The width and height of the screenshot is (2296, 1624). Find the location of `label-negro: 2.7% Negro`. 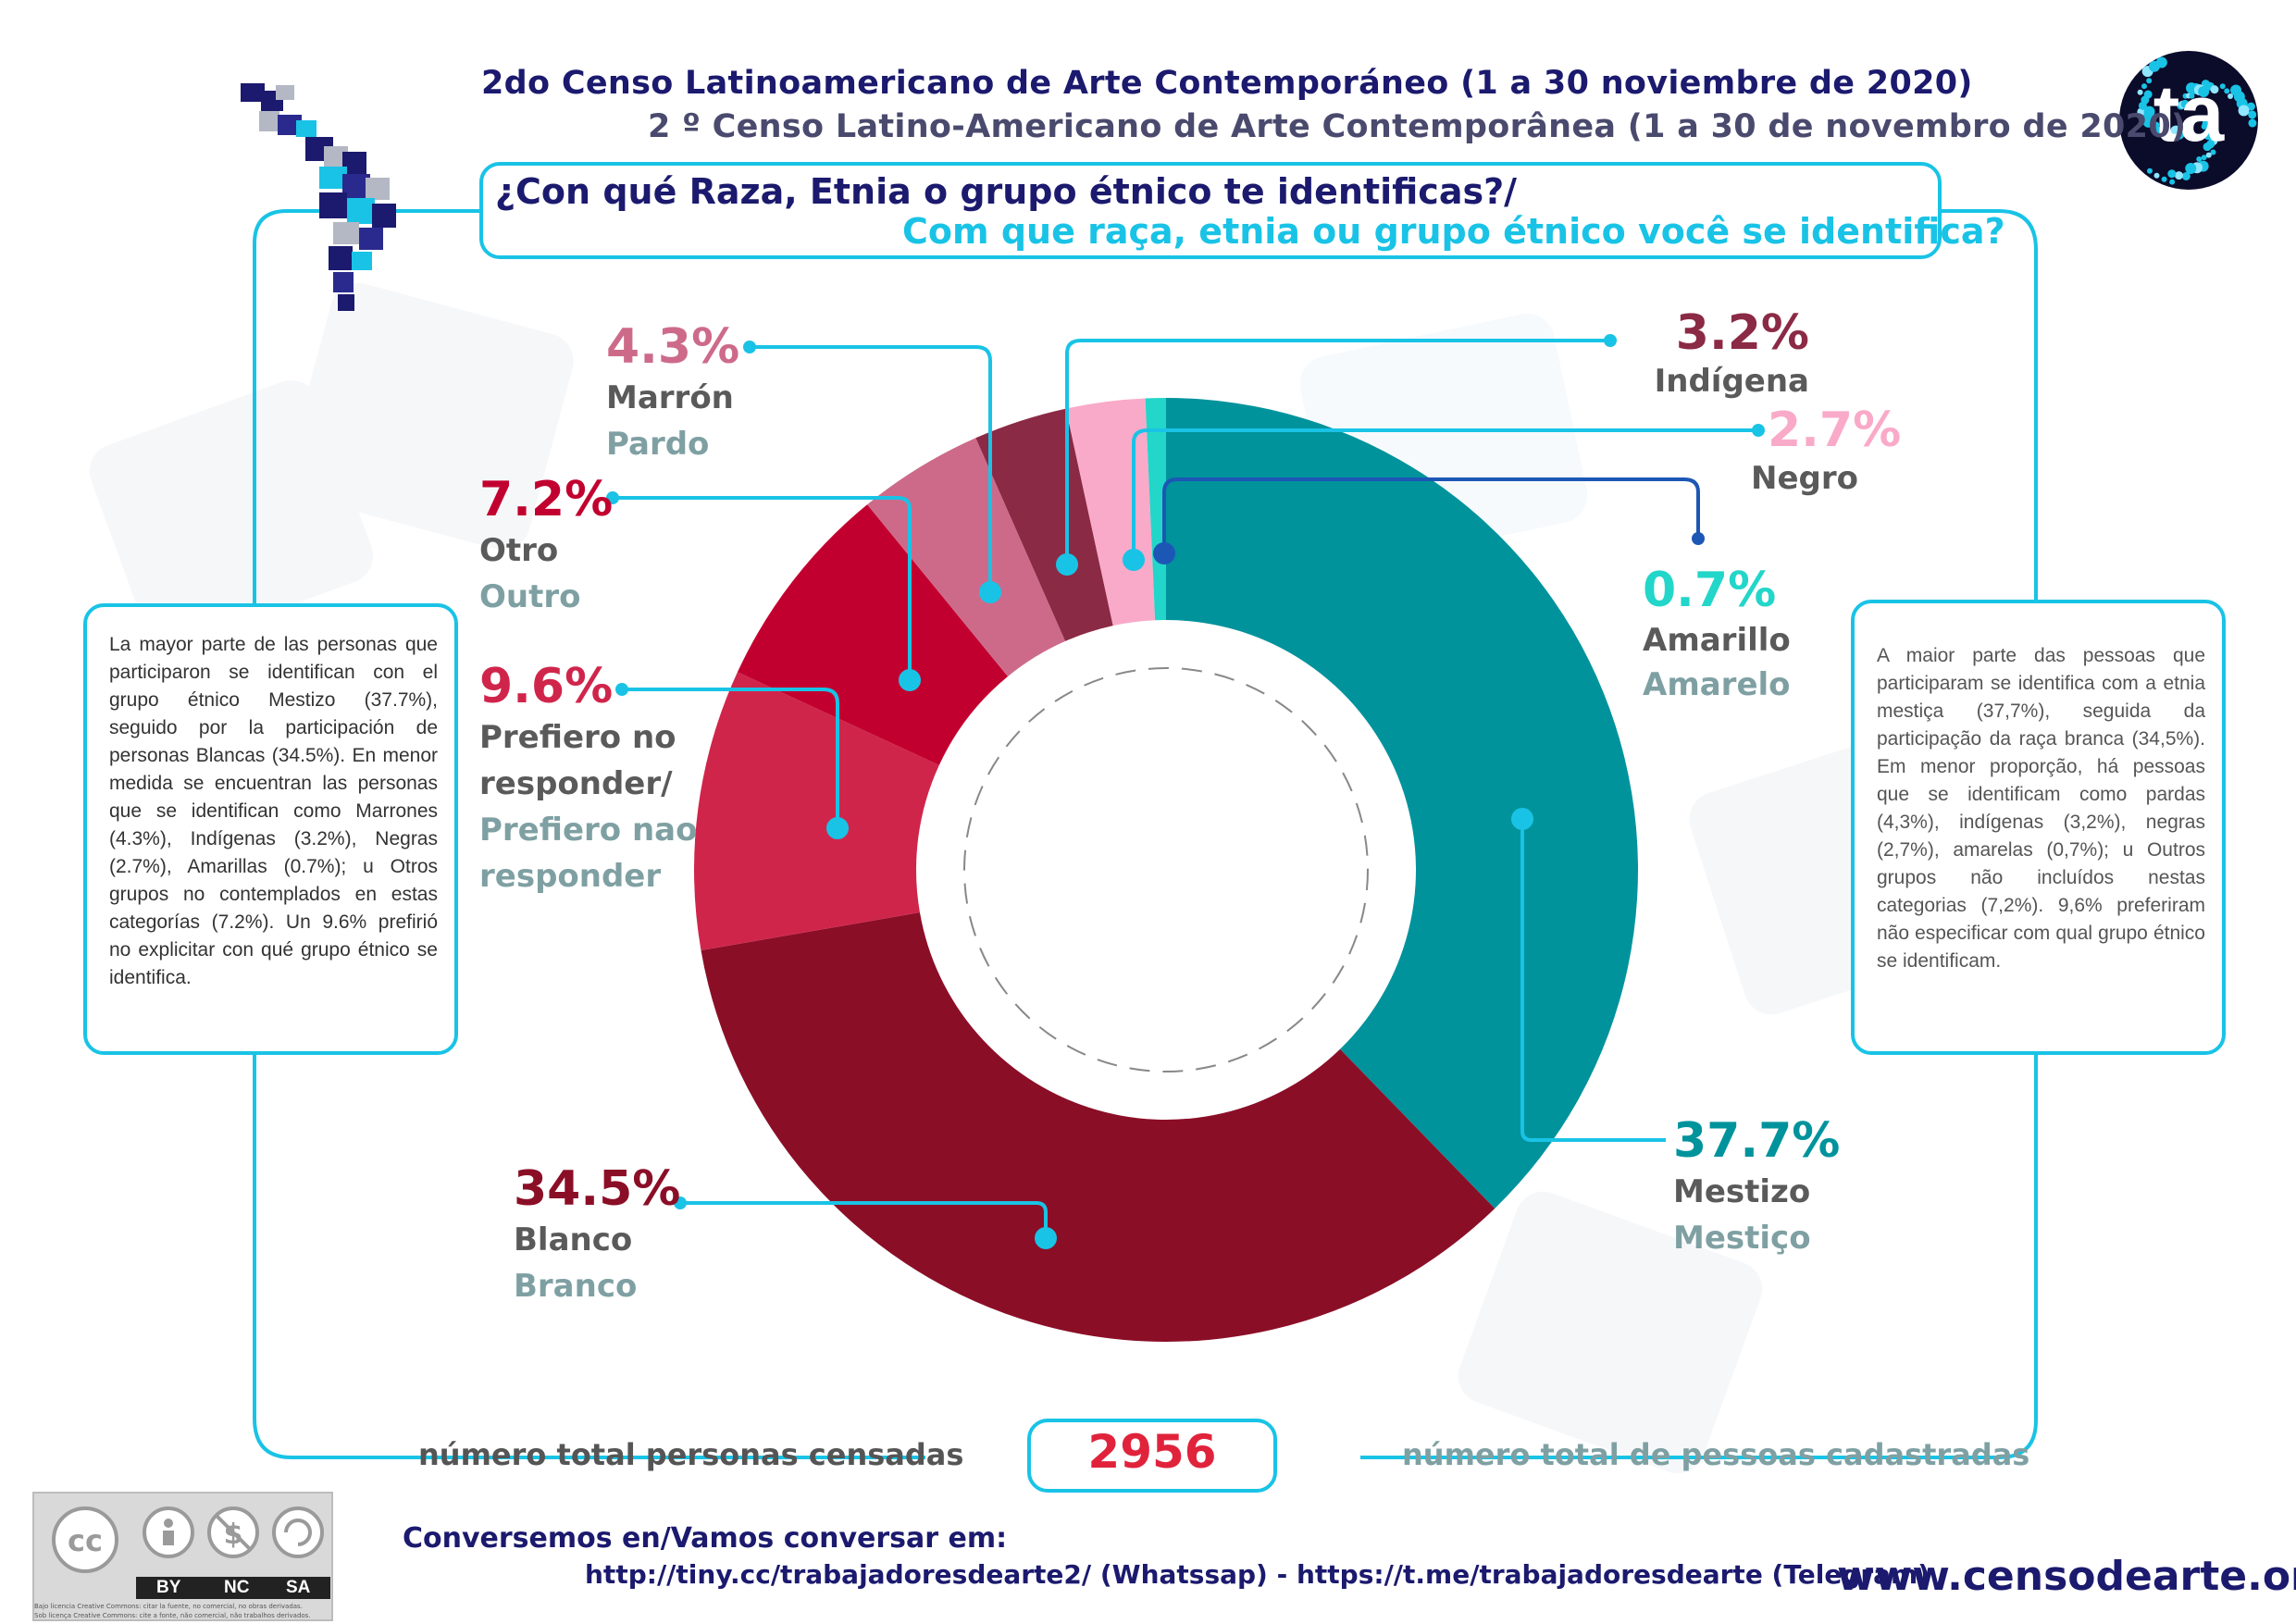

label-negro: 2.7% Negro is located at coordinates (1827, 451).